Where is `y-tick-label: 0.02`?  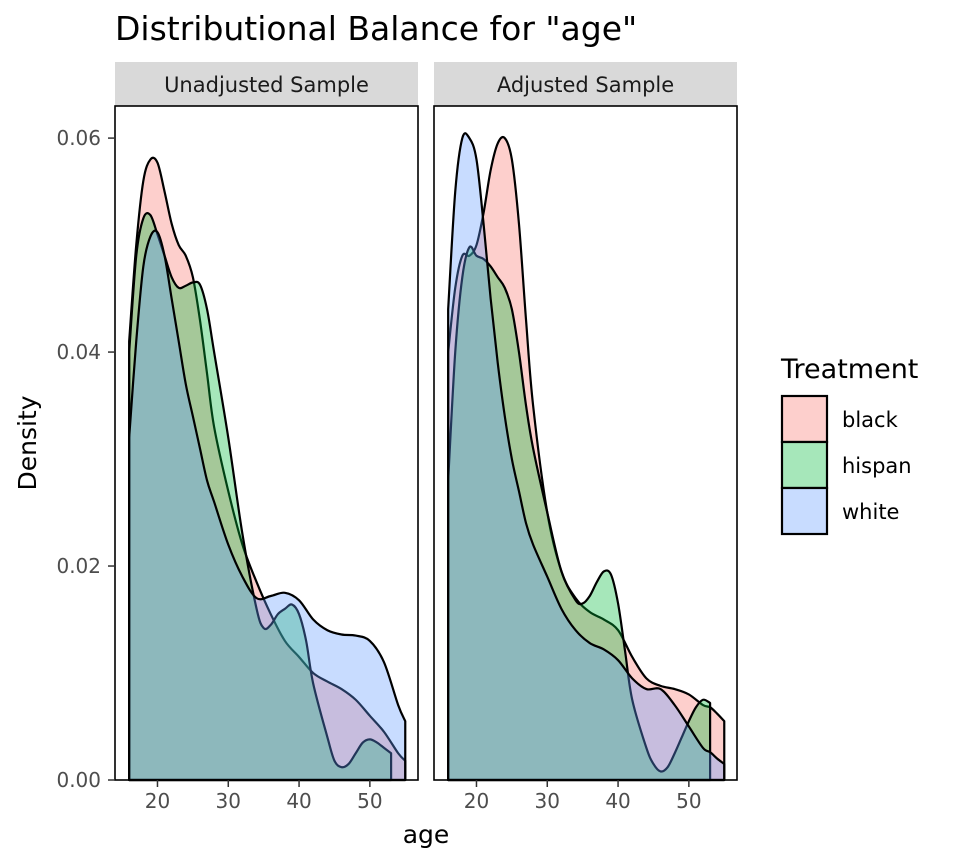
y-tick-label: 0.02 is located at coordinates (78, 566).